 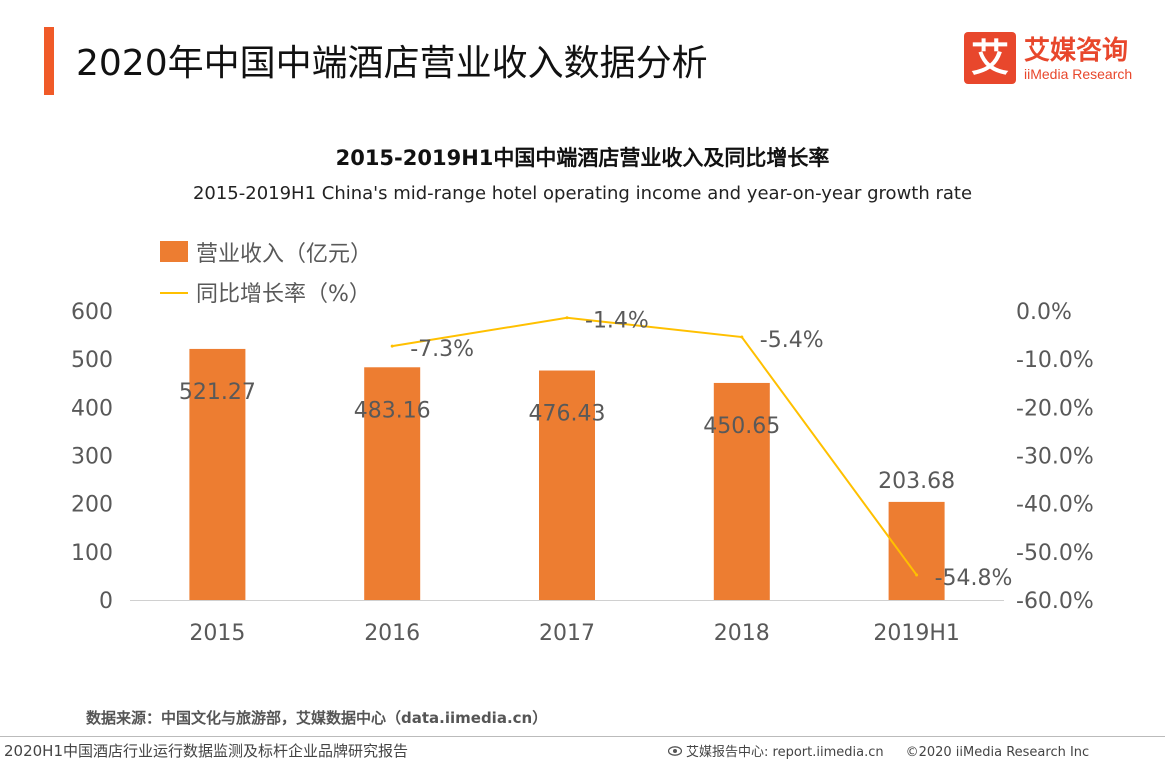 What do you see at coordinates (1055, 457) in the screenshot?
I see `right-axis-tick-label: -30.0%` at bounding box center [1055, 457].